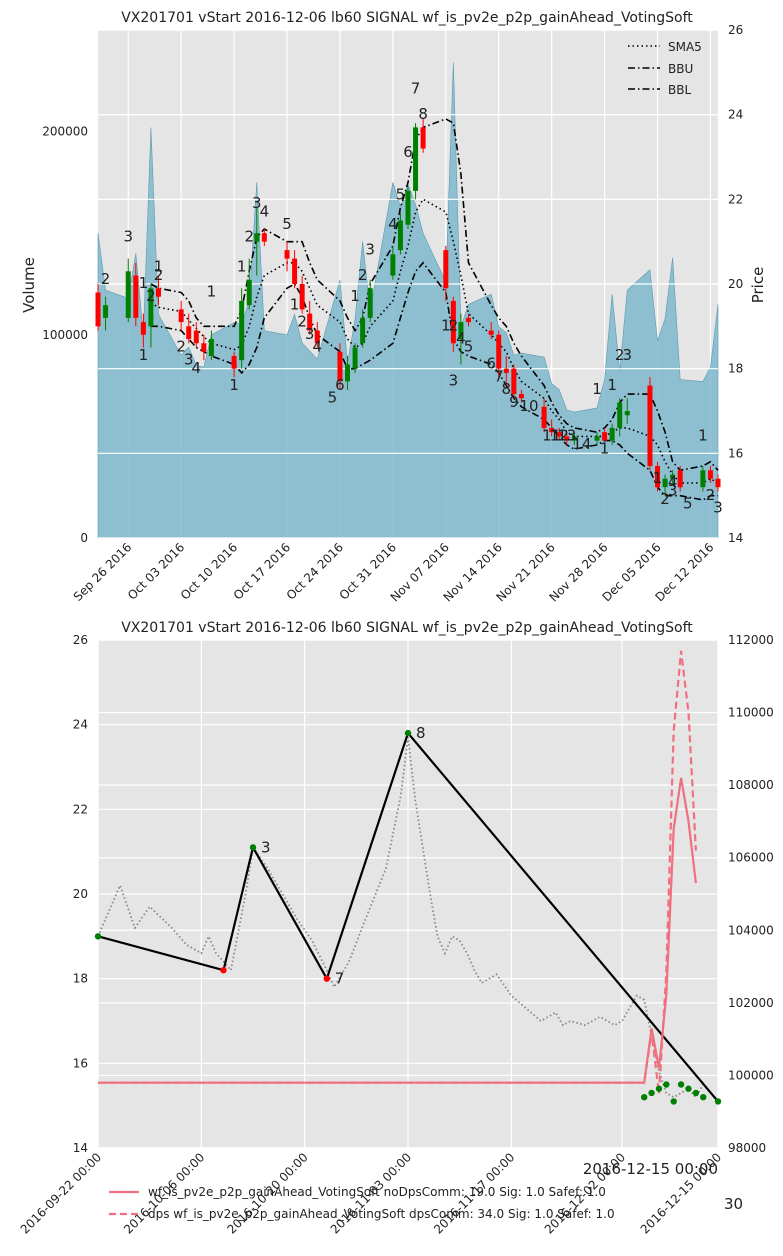 The height and width of the screenshot is (1256, 783). Describe the element at coordinates (80, 1063) in the screenshot. I see `price-tick-label: 16` at that location.